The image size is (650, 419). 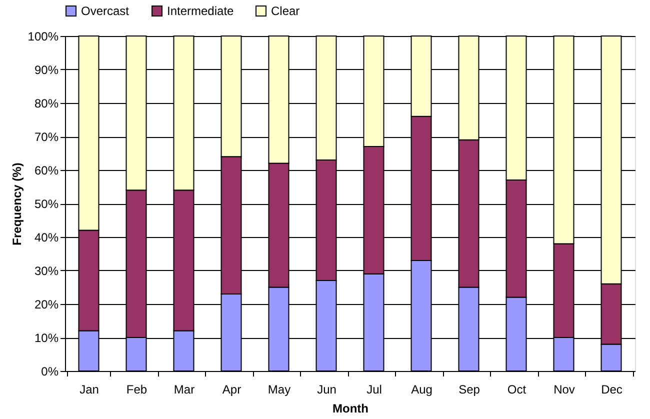 I want to click on legend-label: Overcast, so click(x=105, y=11).